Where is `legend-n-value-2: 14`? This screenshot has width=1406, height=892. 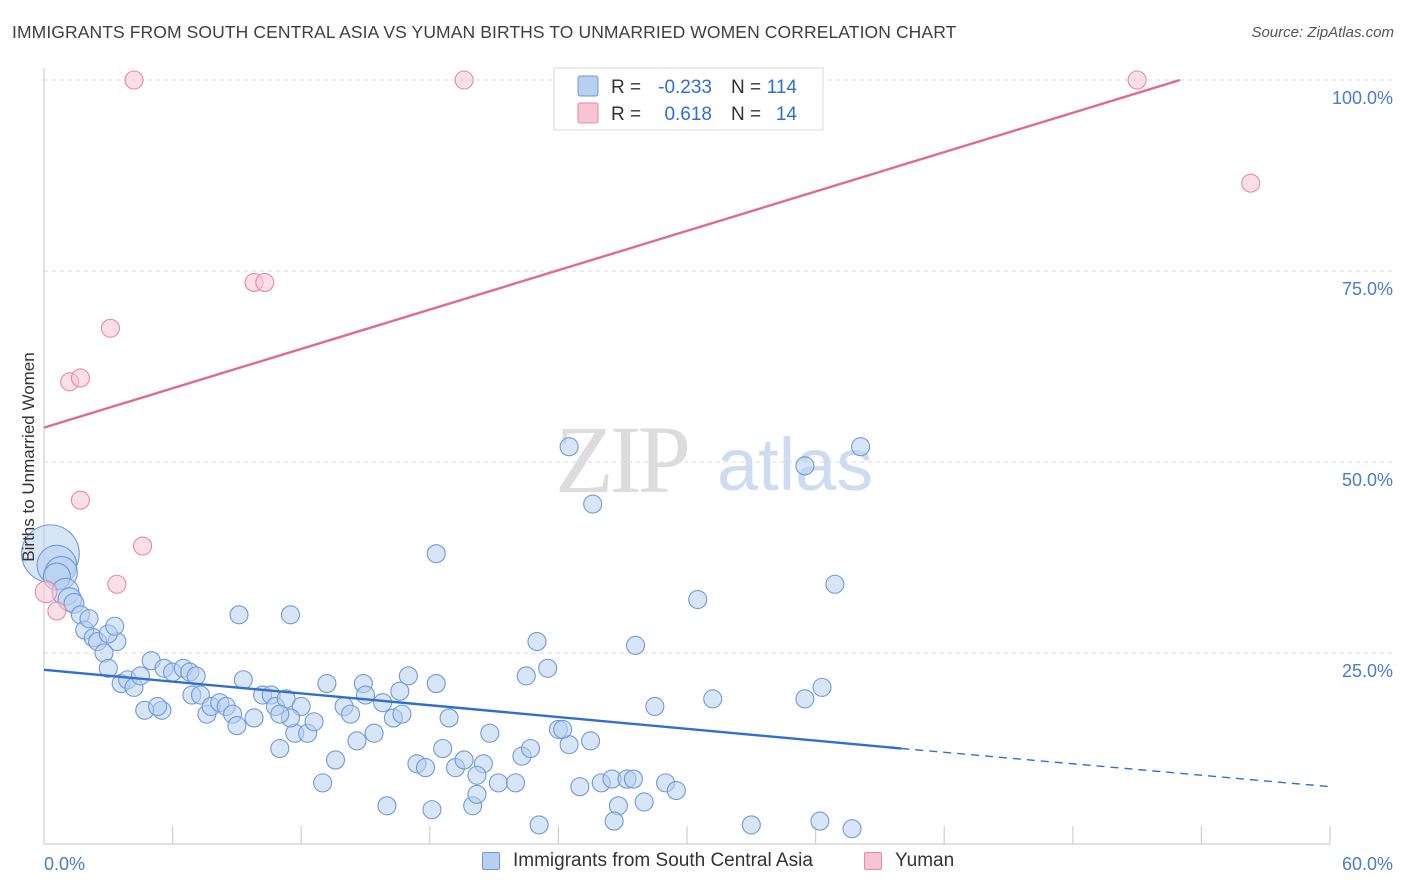 legend-n-value-2: 14 is located at coordinates (787, 114).